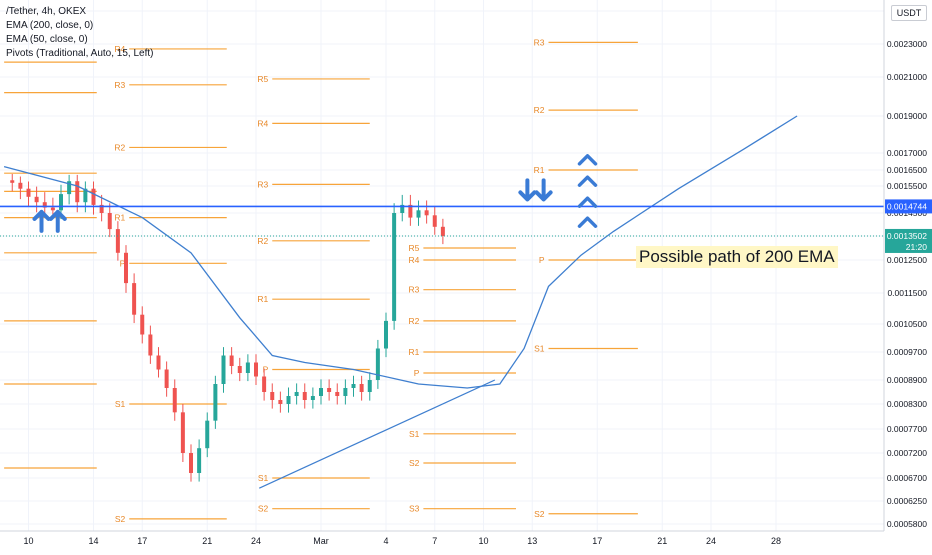  Describe the element at coordinates (539, 170) in the screenshot. I see `pivot-label-4-R1: R1` at that location.